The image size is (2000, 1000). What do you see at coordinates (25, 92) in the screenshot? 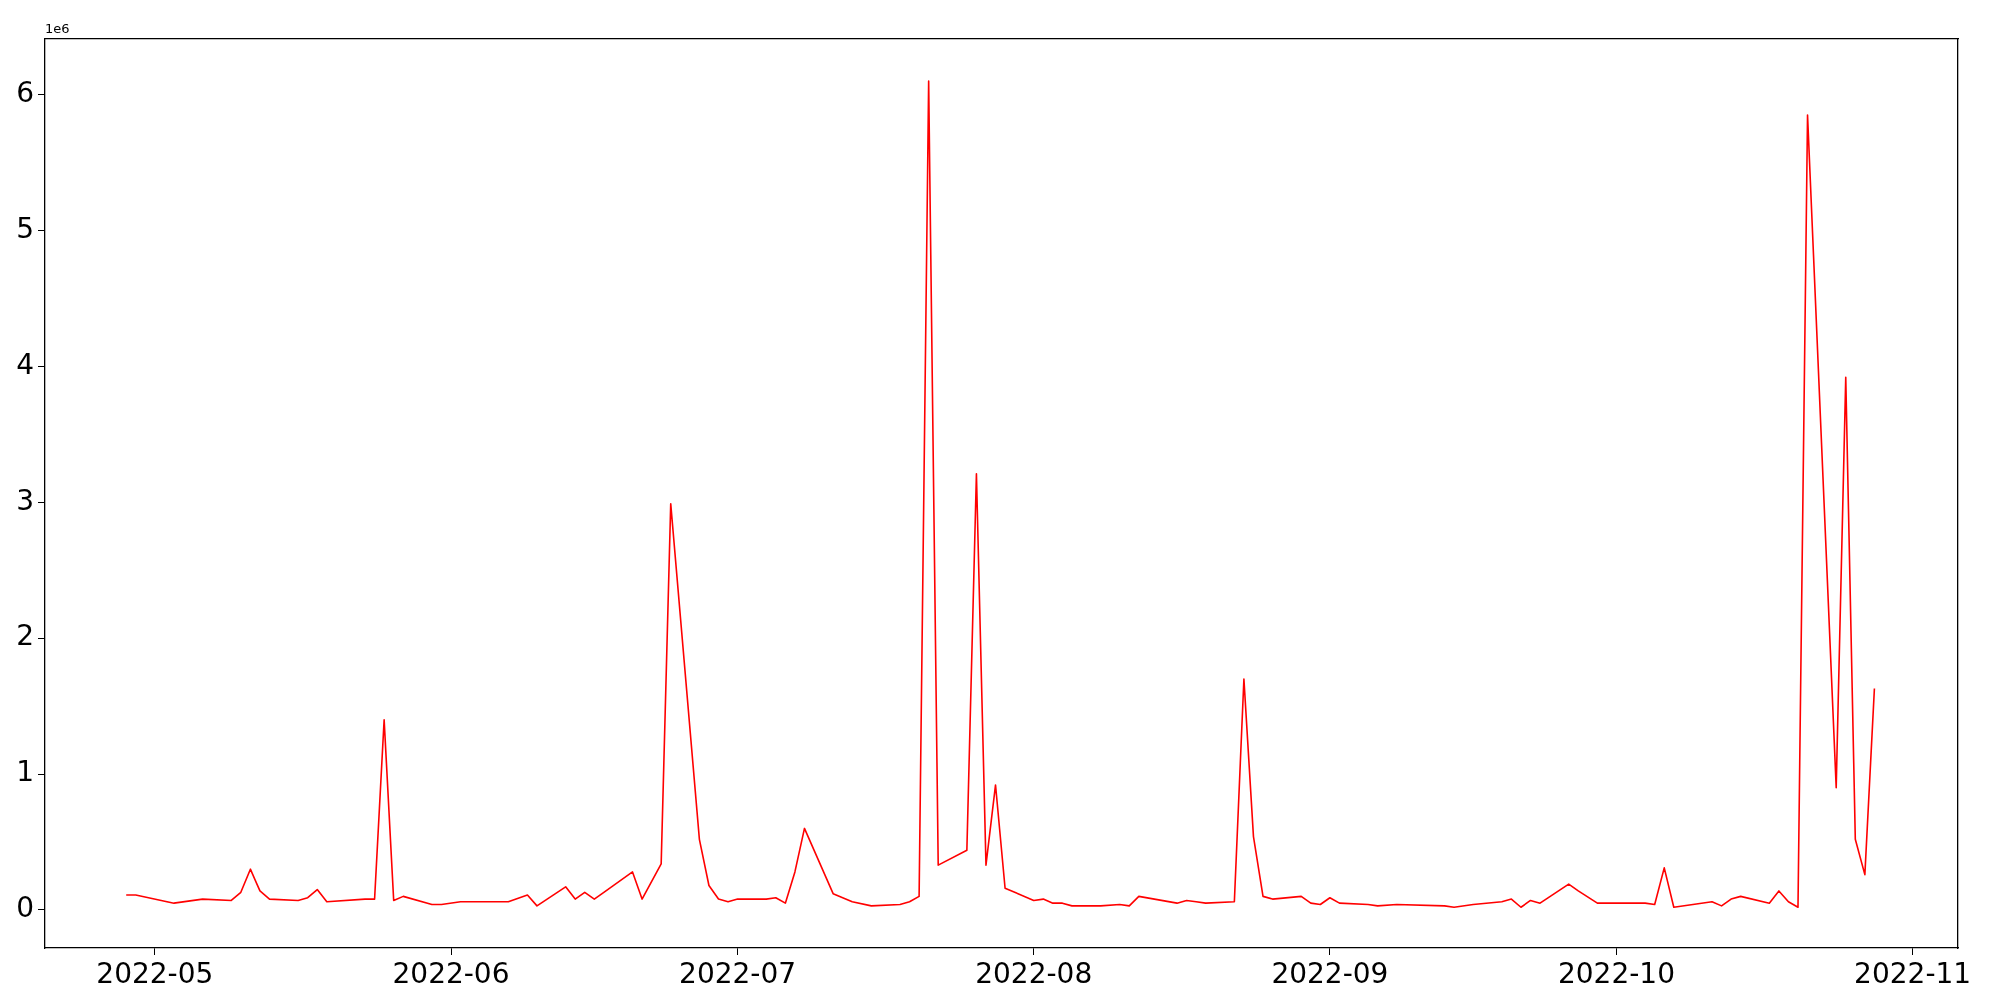
I see `y-tick-label: 6` at bounding box center [25, 92].